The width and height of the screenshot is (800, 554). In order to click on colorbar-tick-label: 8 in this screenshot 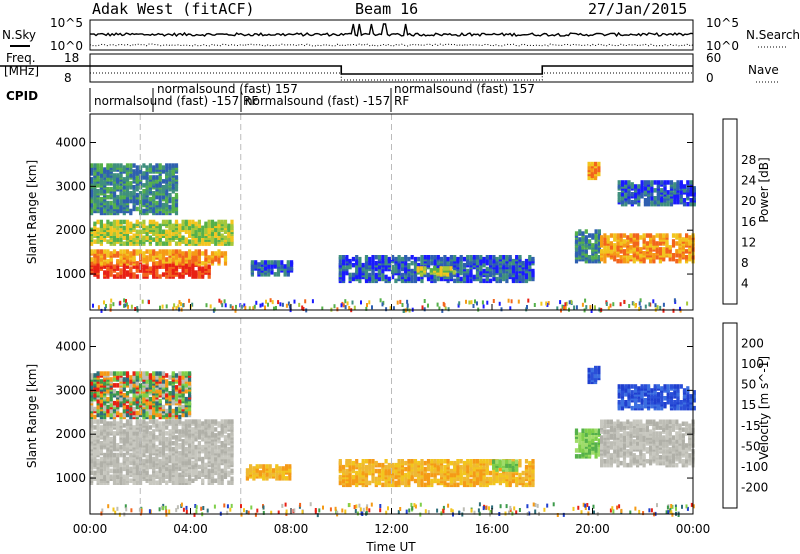, I will do `click(745, 263)`.